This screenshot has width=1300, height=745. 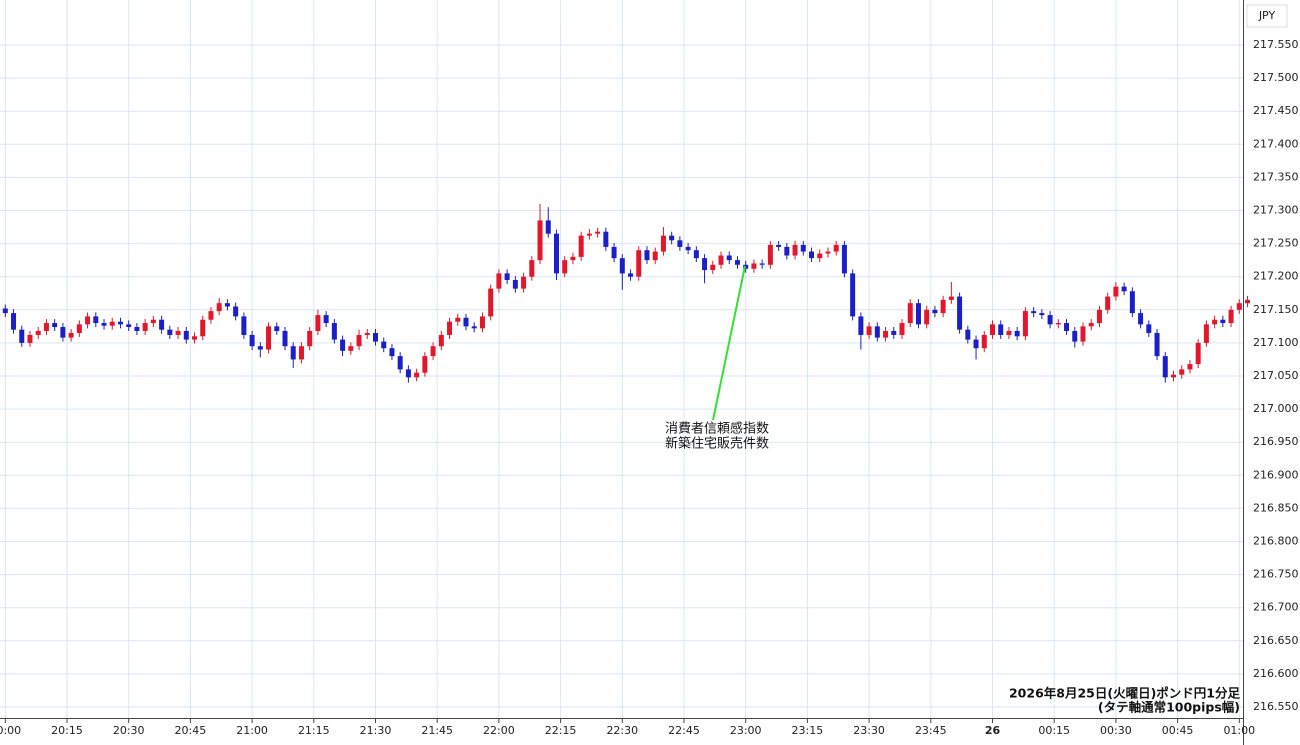 I want to click on annotation-line, so click(x=729, y=343).